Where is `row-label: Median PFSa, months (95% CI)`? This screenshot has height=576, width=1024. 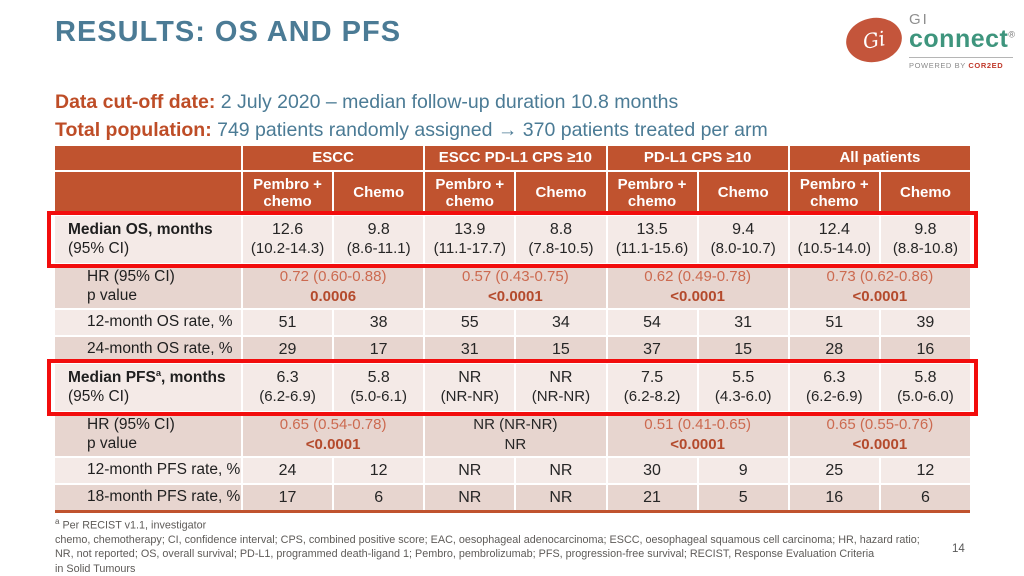 row-label: Median PFSa, months (95% CI) is located at coordinates (148, 387).